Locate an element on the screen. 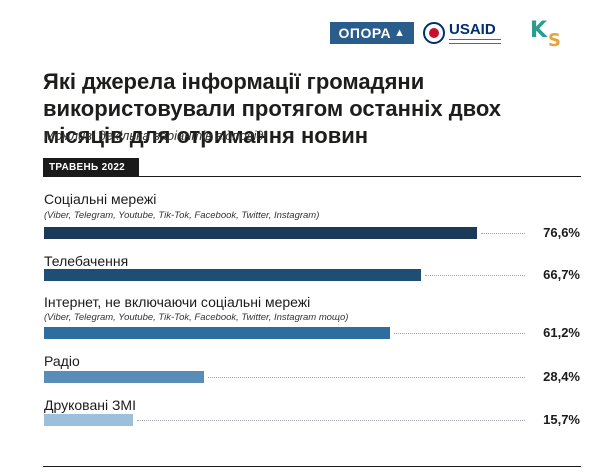 The height and width of the screenshot is (476, 590). category-label: Телебачення is located at coordinates (317, 261).